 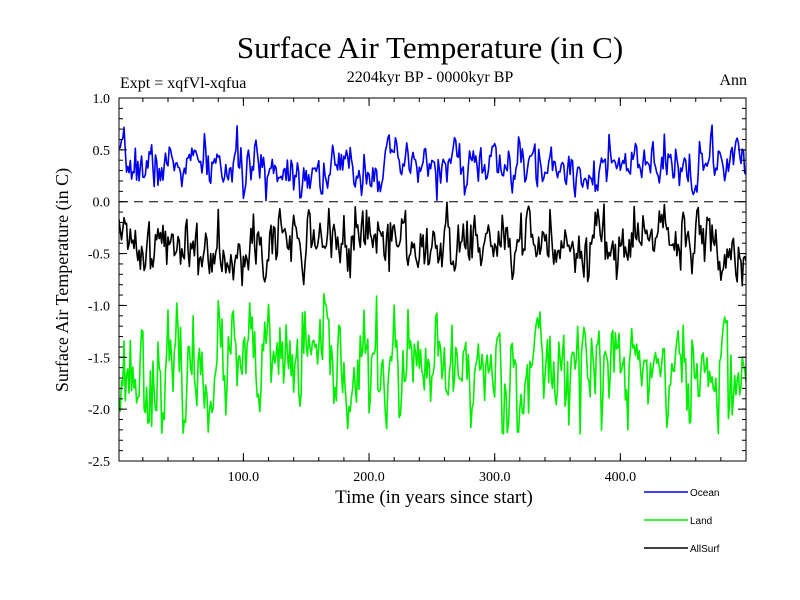 What do you see at coordinates (99, 358) in the screenshot?
I see `y-tick-label: -1.5` at bounding box center [99, 358].